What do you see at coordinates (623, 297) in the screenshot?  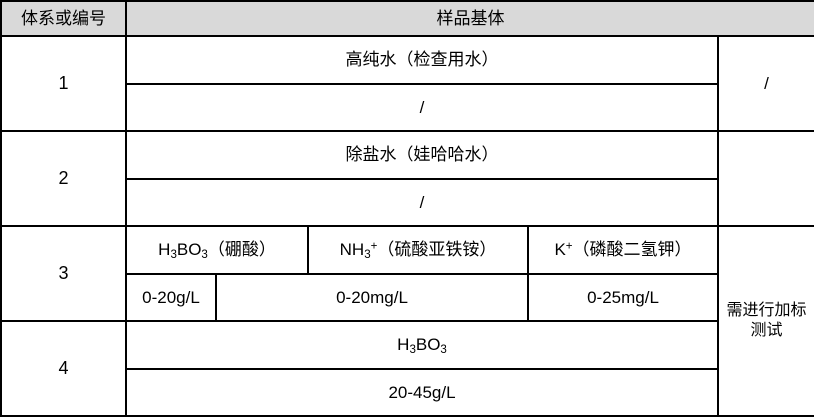 I see `row-3-range-3: 0-25mg/L` at bounding box center [623, 297].